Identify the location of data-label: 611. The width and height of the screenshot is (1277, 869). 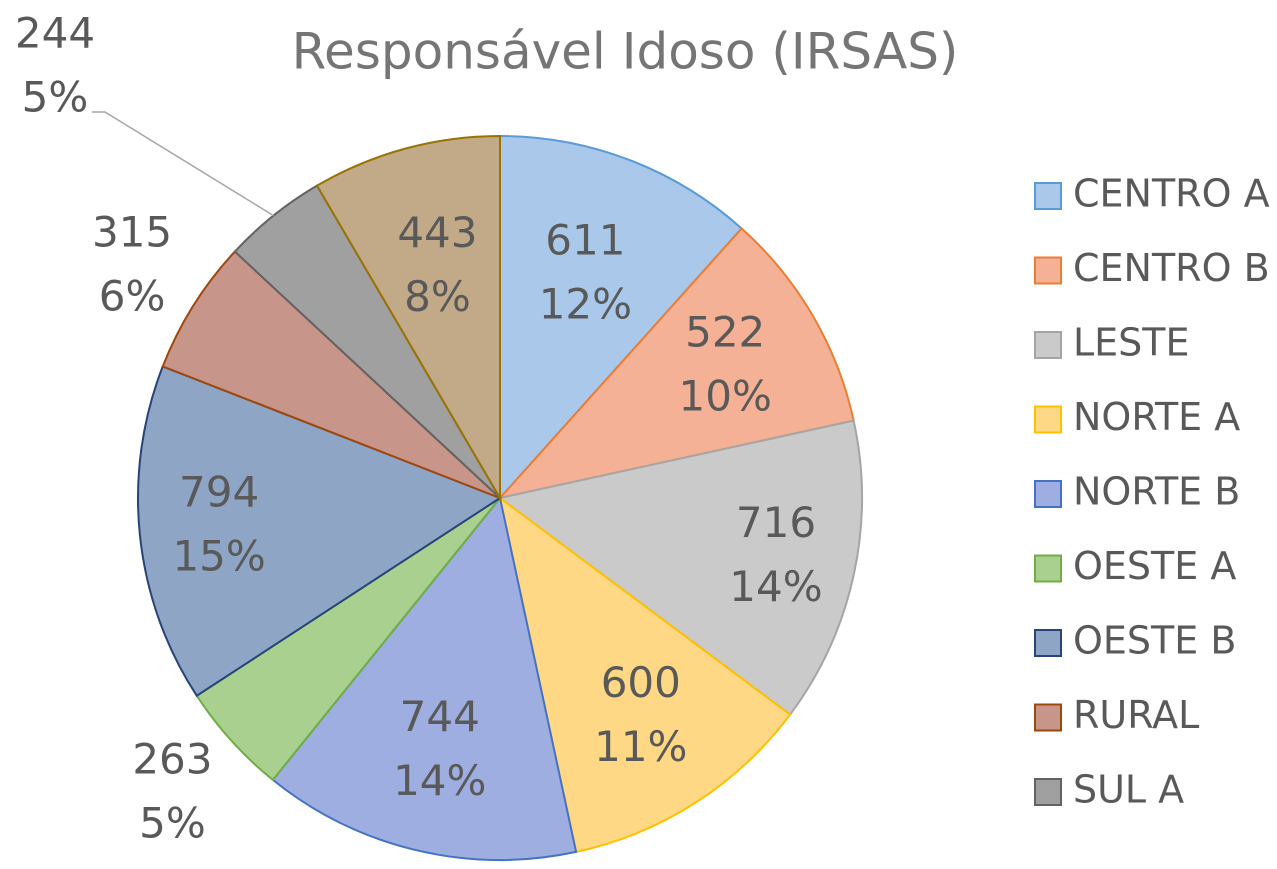
(585, 239).